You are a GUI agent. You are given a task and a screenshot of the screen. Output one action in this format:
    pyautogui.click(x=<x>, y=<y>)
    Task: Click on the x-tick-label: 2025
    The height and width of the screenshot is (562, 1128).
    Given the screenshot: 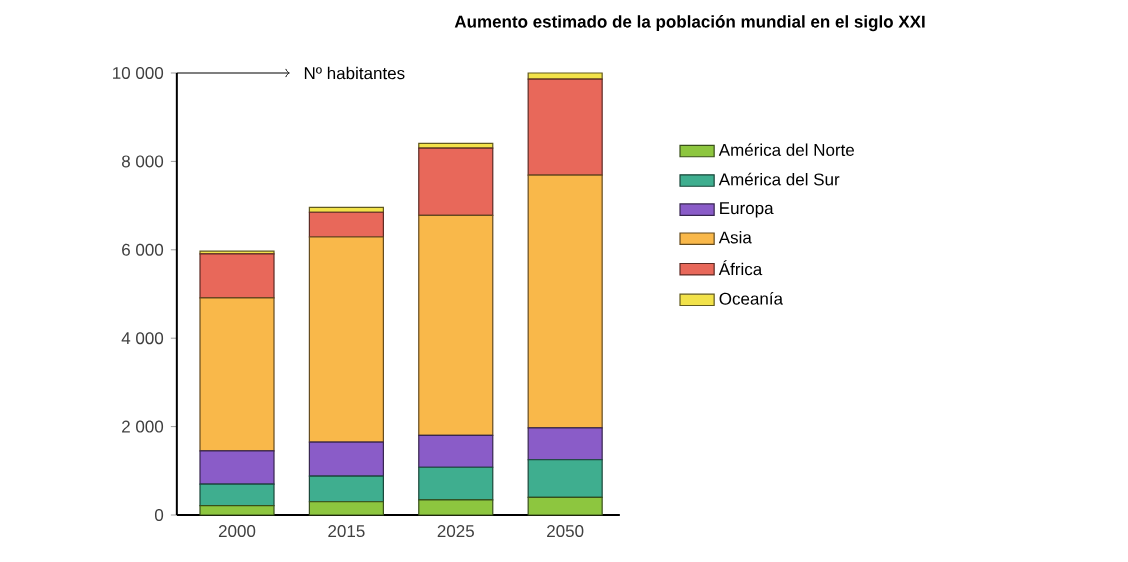 What is the action you would take?
    pyautogui.click(x=455, y=531)
    